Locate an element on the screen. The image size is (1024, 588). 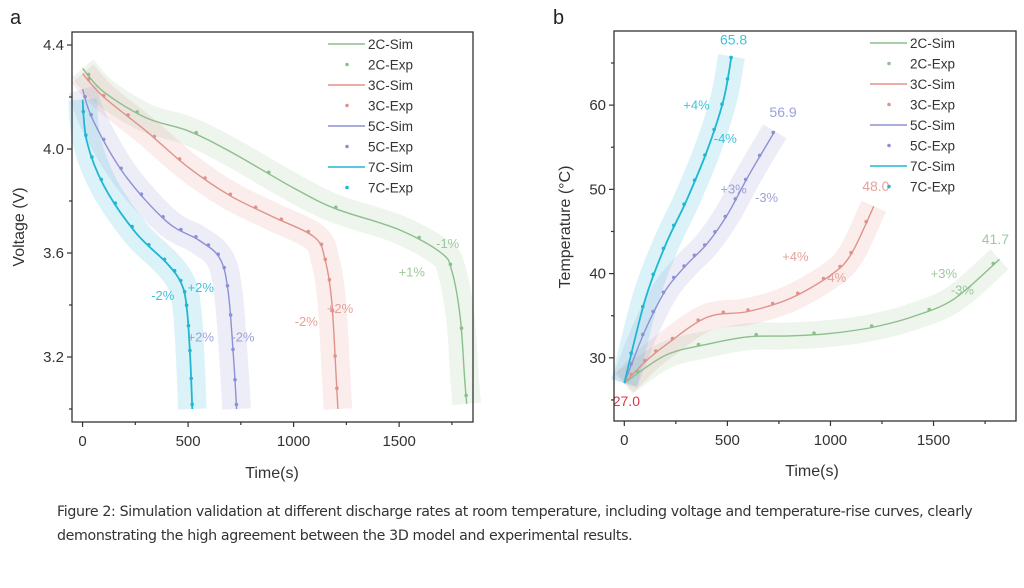
y-tick-label: 40 is located at coordinates (597, 274).